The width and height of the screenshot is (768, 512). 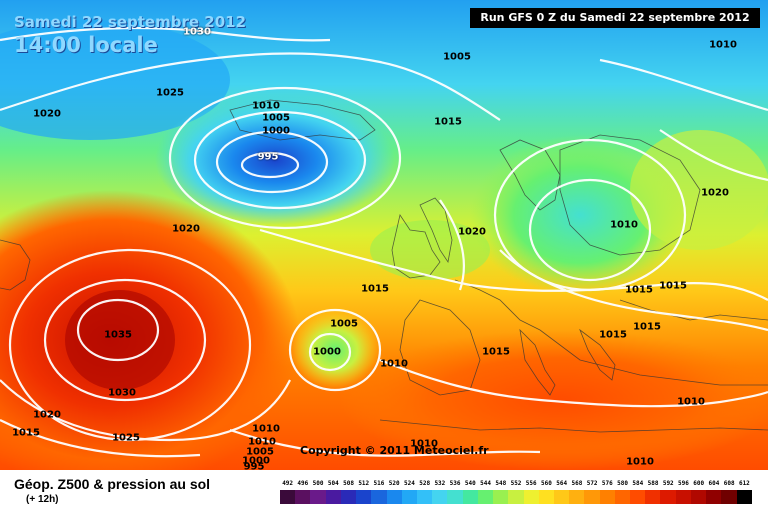 What do you see at coordinates (86, 45) in the screenshot?
I see `map-time-title: 14:00 locale` at bounding box center [86, 45].